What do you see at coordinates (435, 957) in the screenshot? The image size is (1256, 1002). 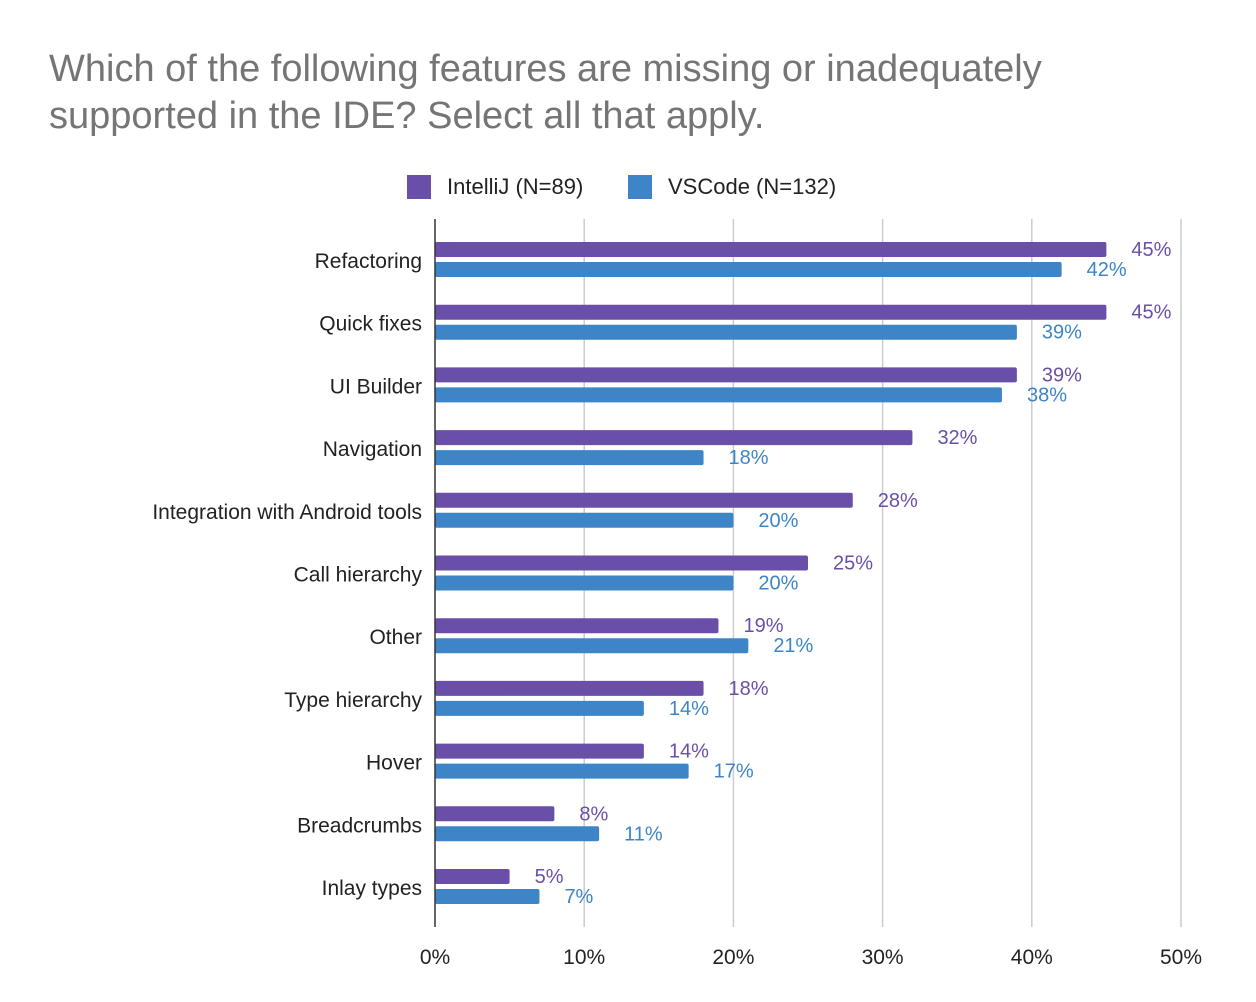 I see `x-tick-label-0: 0%` at bounding box center [435, 957].